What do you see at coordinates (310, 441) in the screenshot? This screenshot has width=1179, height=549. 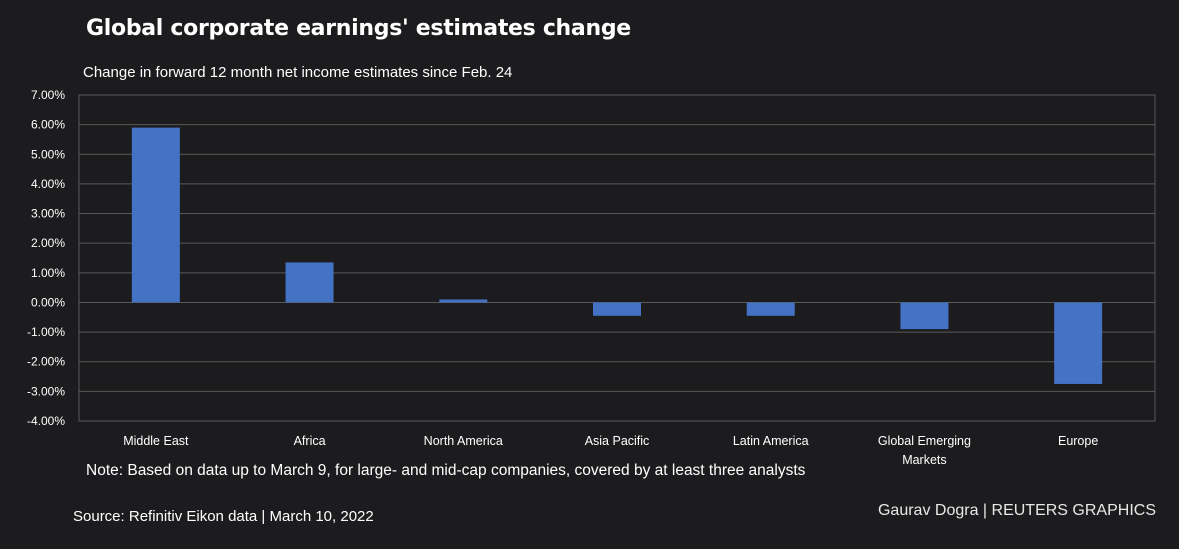 I see `x-tick-label: Africa` at bounding box center [310, 441].